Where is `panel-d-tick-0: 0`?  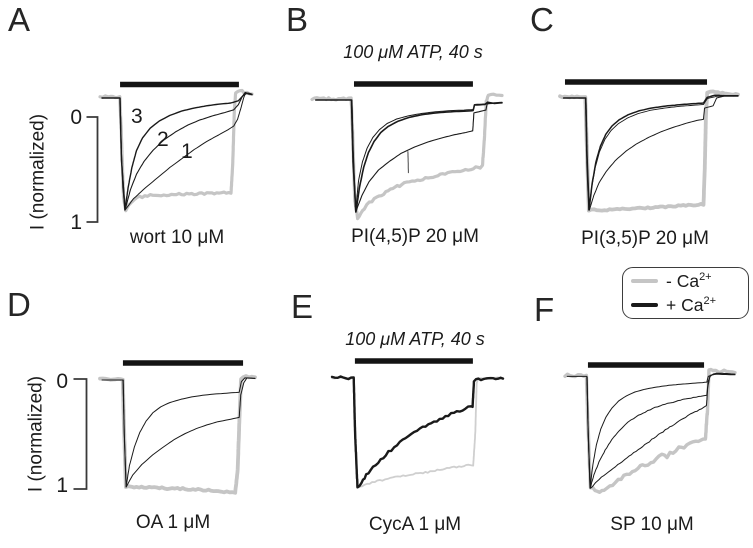 panel-d-tick-0: 0 is located at coordinates (62, 381).